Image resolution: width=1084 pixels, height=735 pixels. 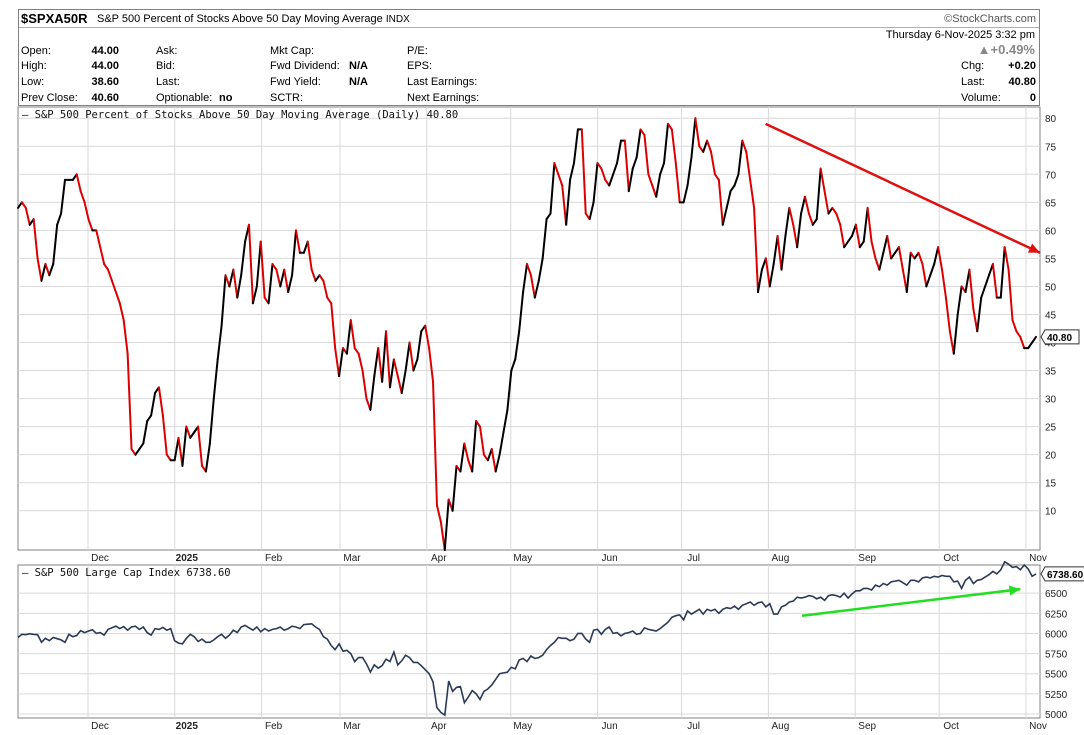 I want to click on y-tick-label: 55, so click(x=1051, y=259).